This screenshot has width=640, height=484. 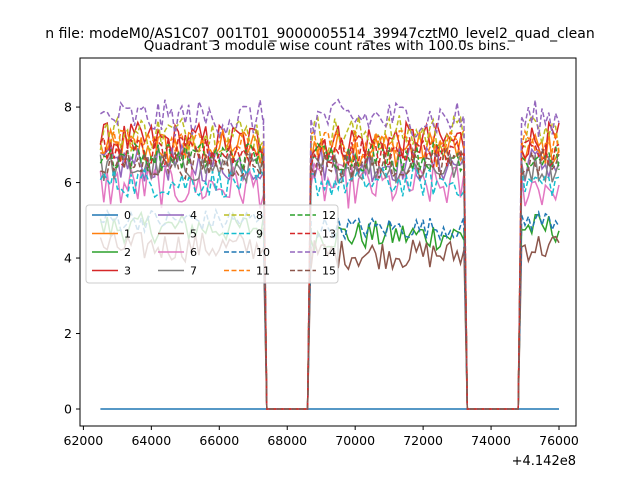 What do you see at coordinates (193, 252) in the screenshot?
I see `legend-label: 6` at bounding box center [193, 252].